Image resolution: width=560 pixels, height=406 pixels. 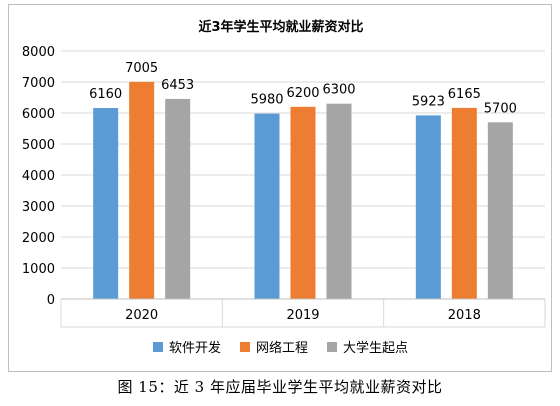 I want to click on y-tick-label: 8000, so click(x=38, y=52).